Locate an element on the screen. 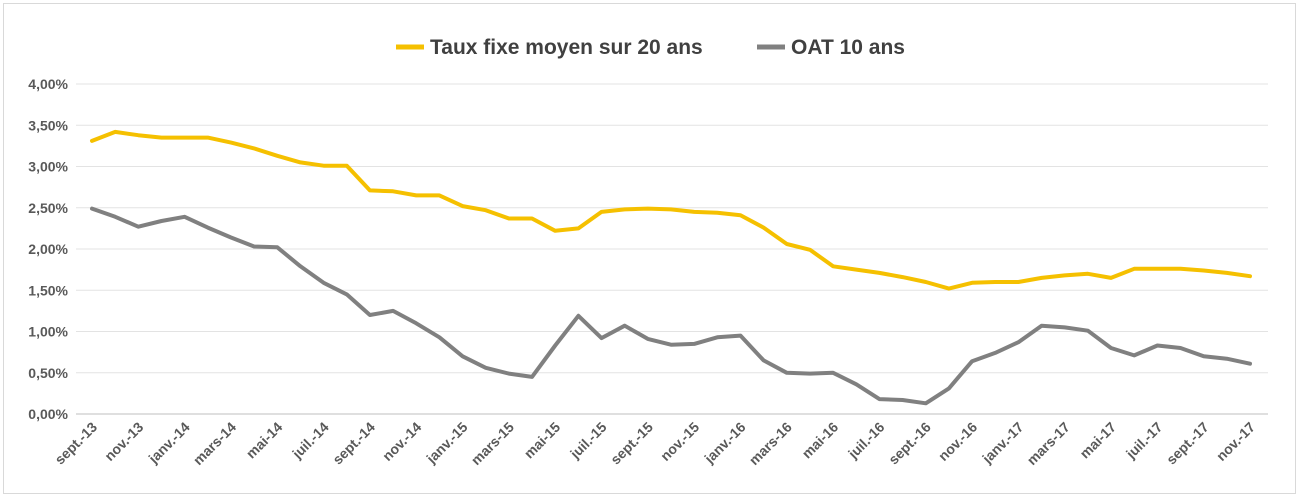  y-tick-label: 4,00% is located at coordinates (48, 84).